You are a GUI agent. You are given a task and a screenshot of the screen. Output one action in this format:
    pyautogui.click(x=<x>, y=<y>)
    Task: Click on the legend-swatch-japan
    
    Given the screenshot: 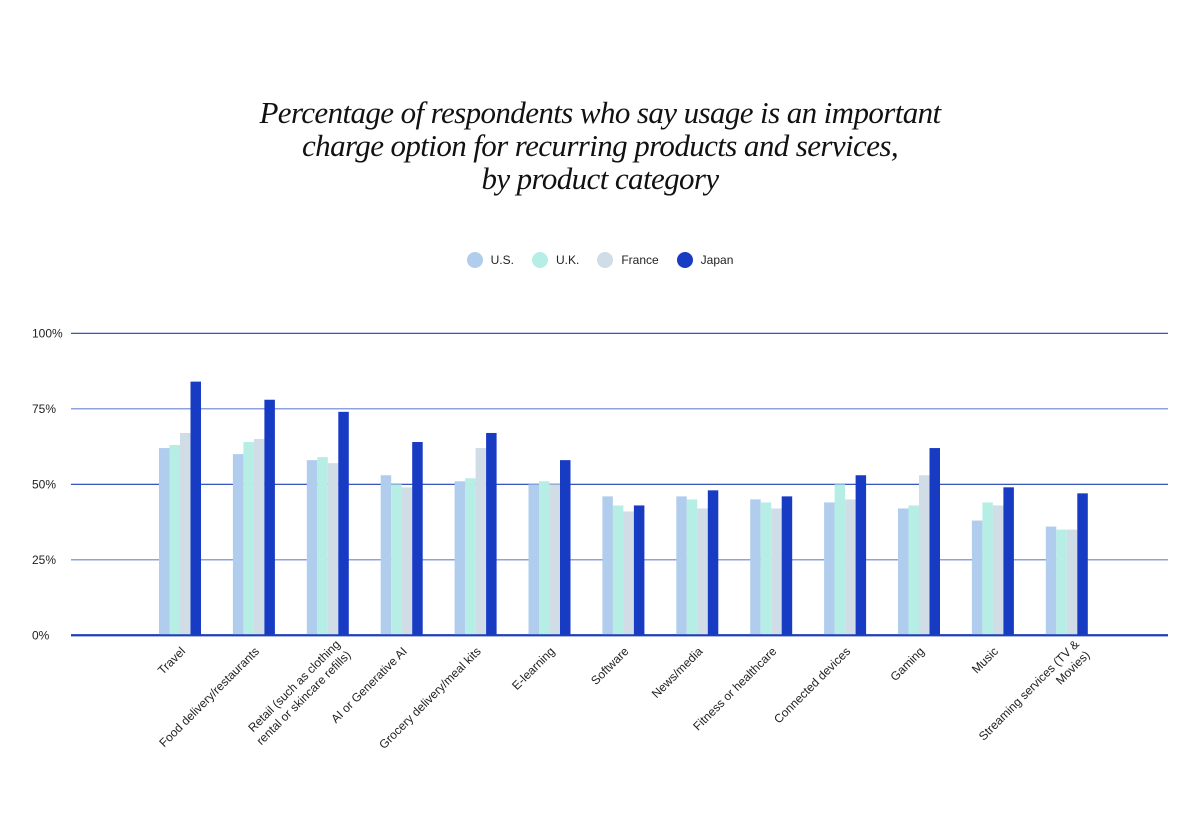 What is the action you would take?
    pyautogui.click(x=684, y=260)
    